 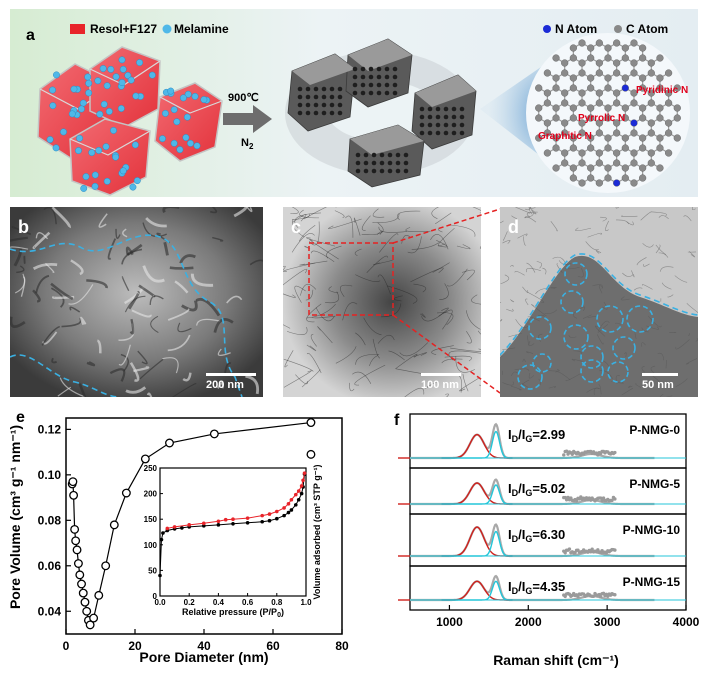 I want to click on scale-label-d: 50 nm, so click(x=658, y=385).